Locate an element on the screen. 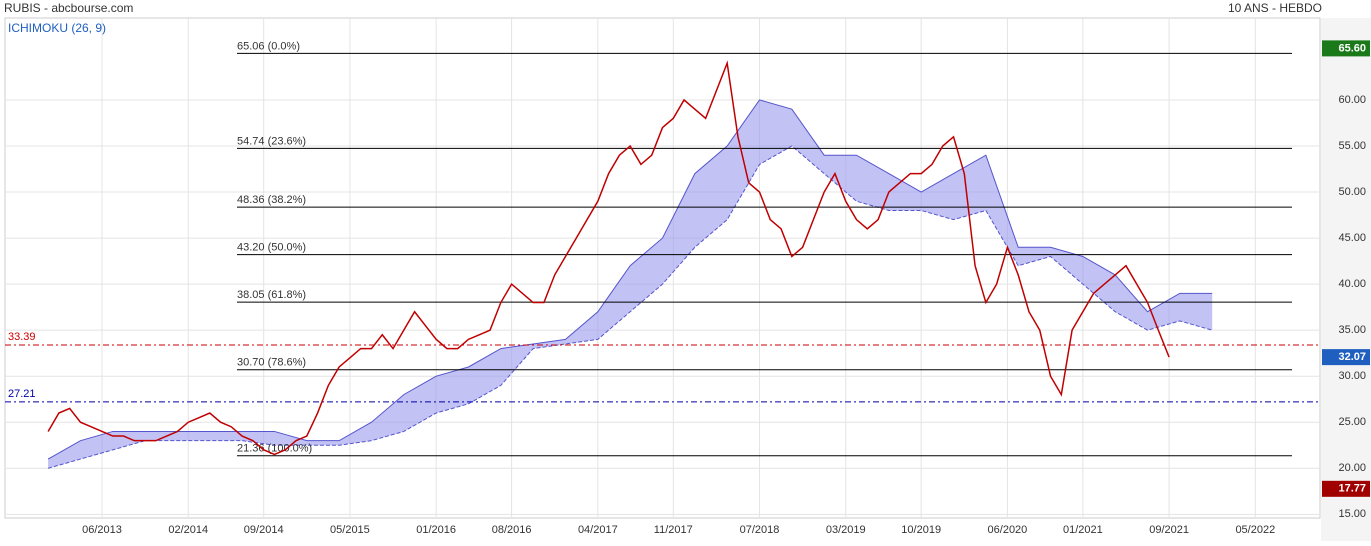 Image resolution: width=1371 pixels, height=546 pixels. y-tick-label: 40.00 is located at coordinates (1352, 284).